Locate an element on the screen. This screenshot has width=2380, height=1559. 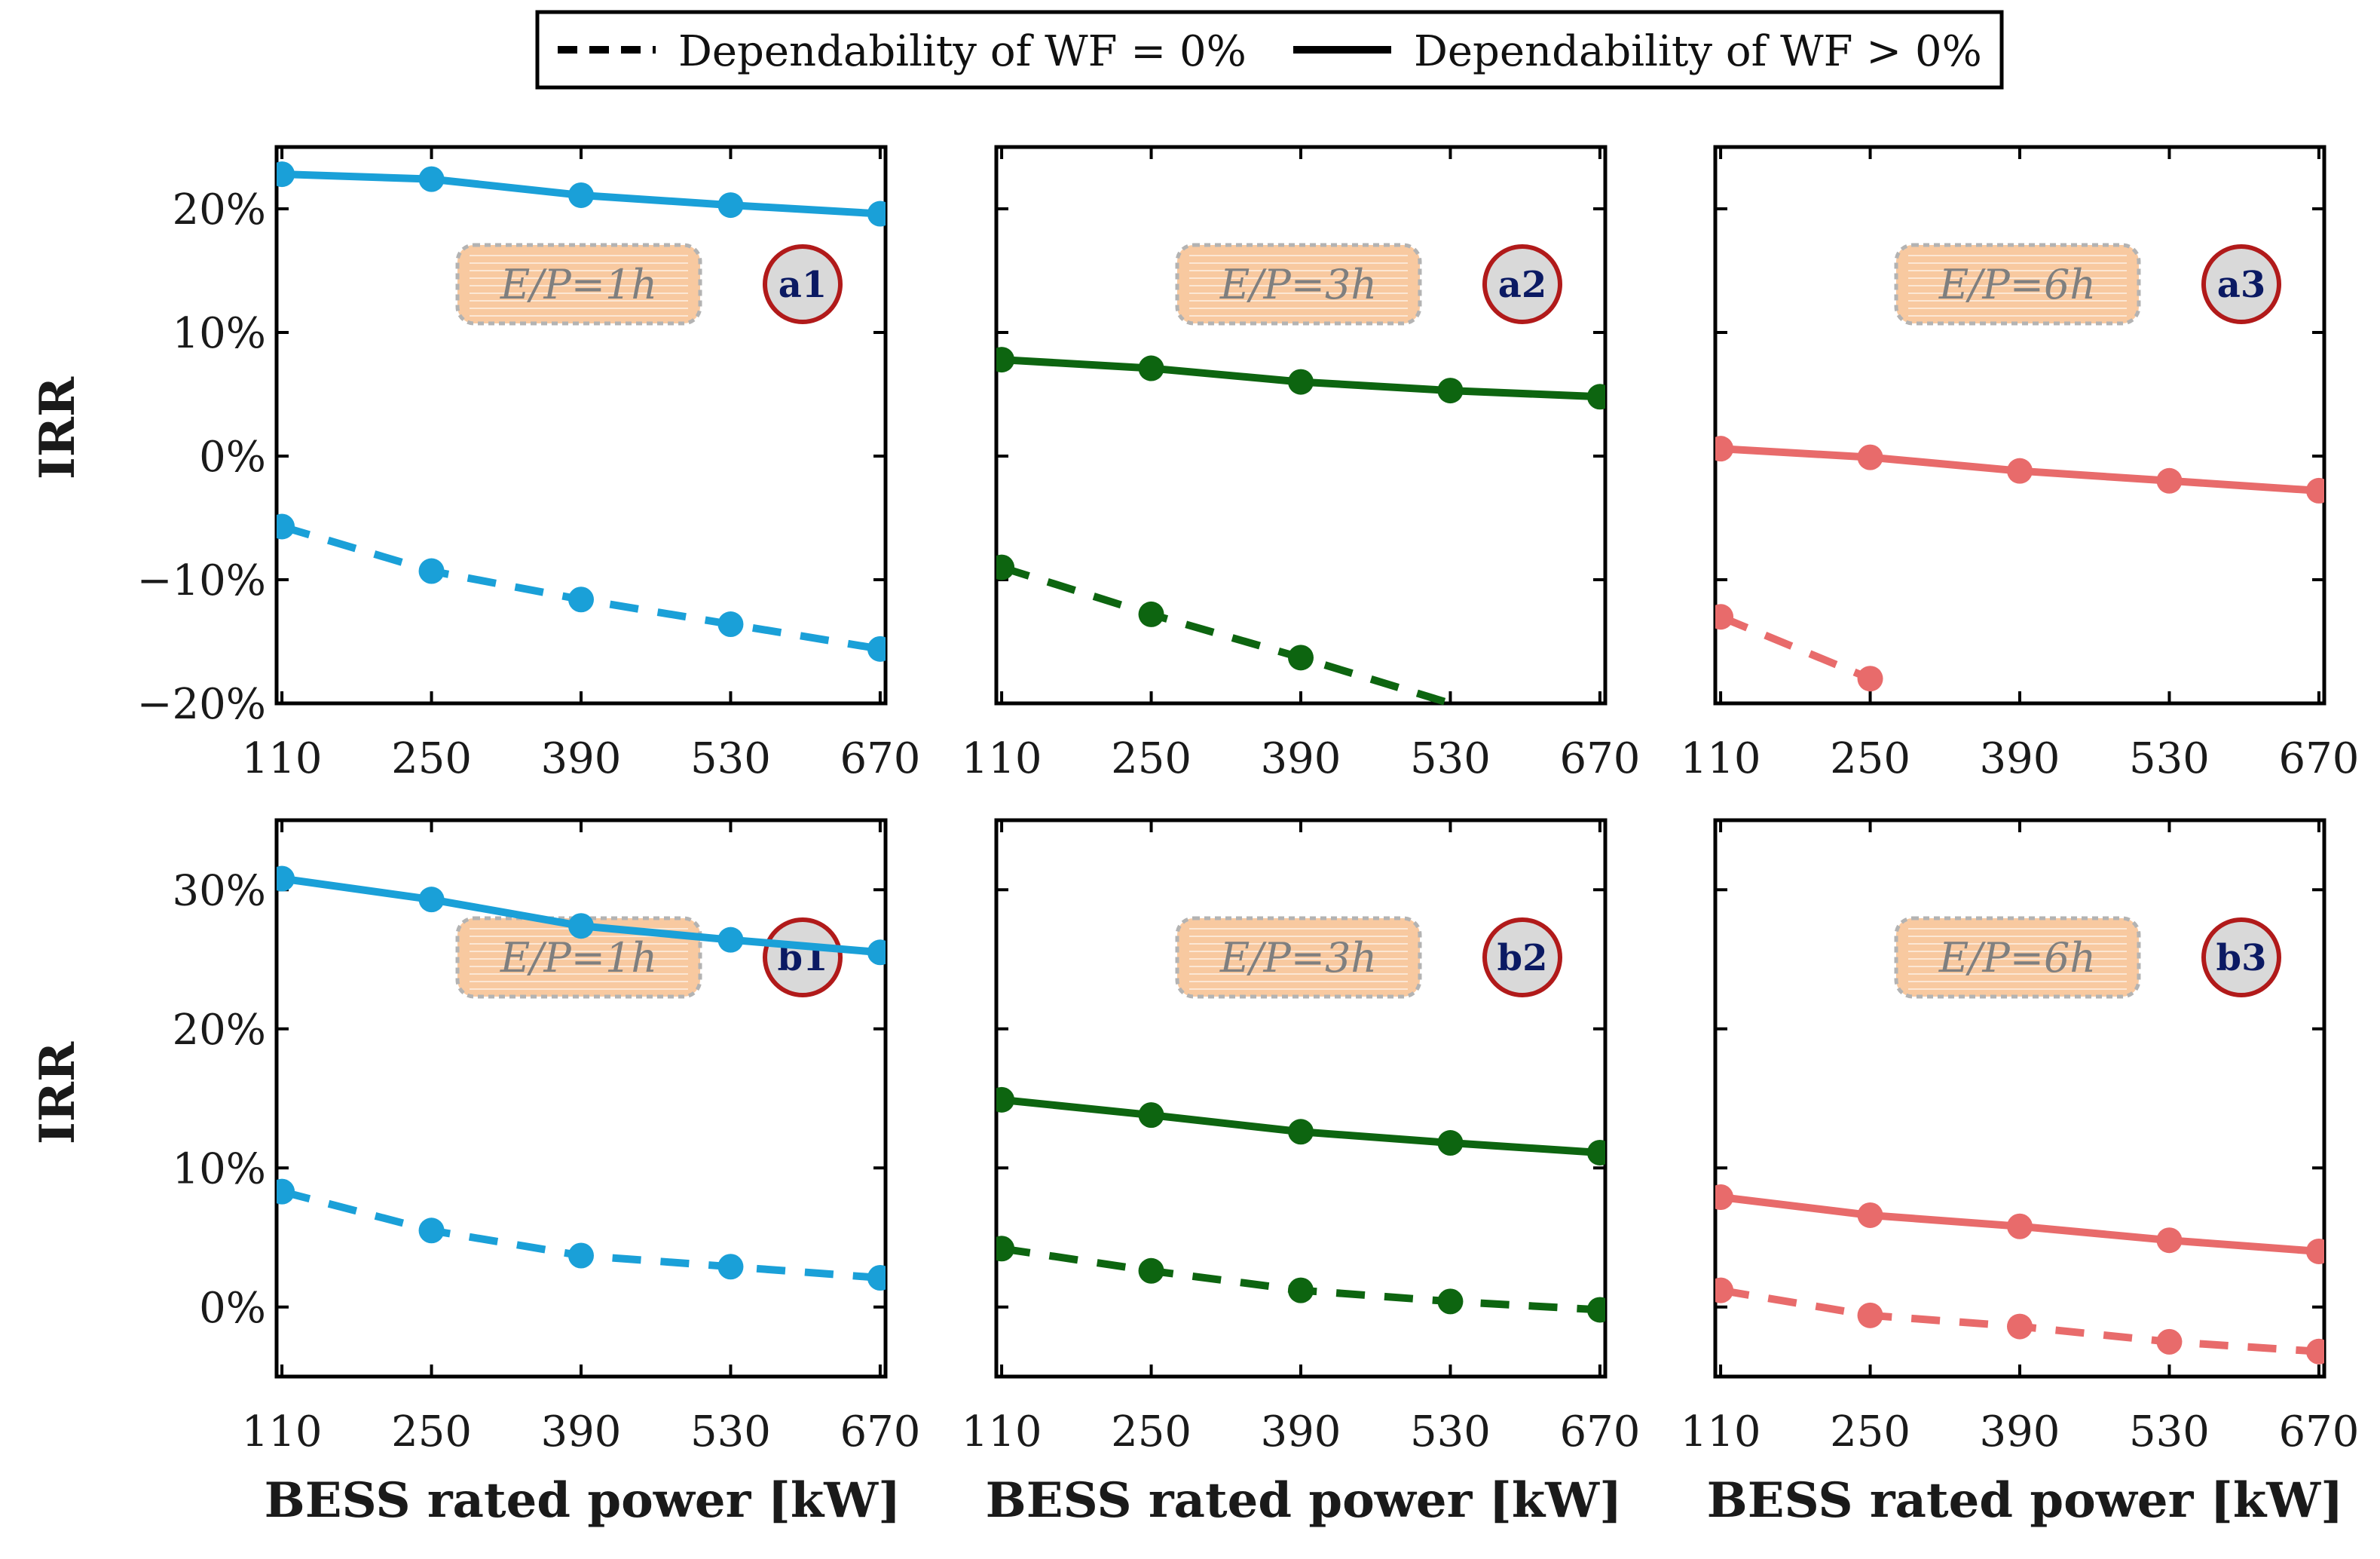
panel-b1: 110 250 390 530 670 0% 10% 20% 30% E/P=1h b1 is located at coordinates (546, 1137).